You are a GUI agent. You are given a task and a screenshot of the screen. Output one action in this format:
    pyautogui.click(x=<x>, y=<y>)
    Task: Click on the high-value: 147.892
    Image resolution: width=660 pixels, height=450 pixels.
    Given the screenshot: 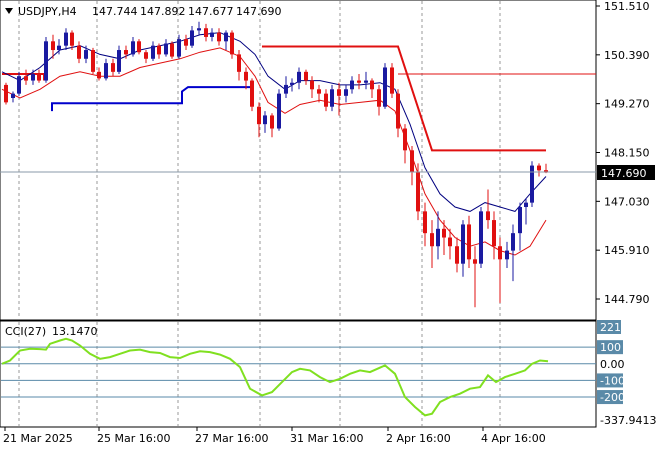 What is the action you would take?
    pyautogui.click(x=163, y=11)
    